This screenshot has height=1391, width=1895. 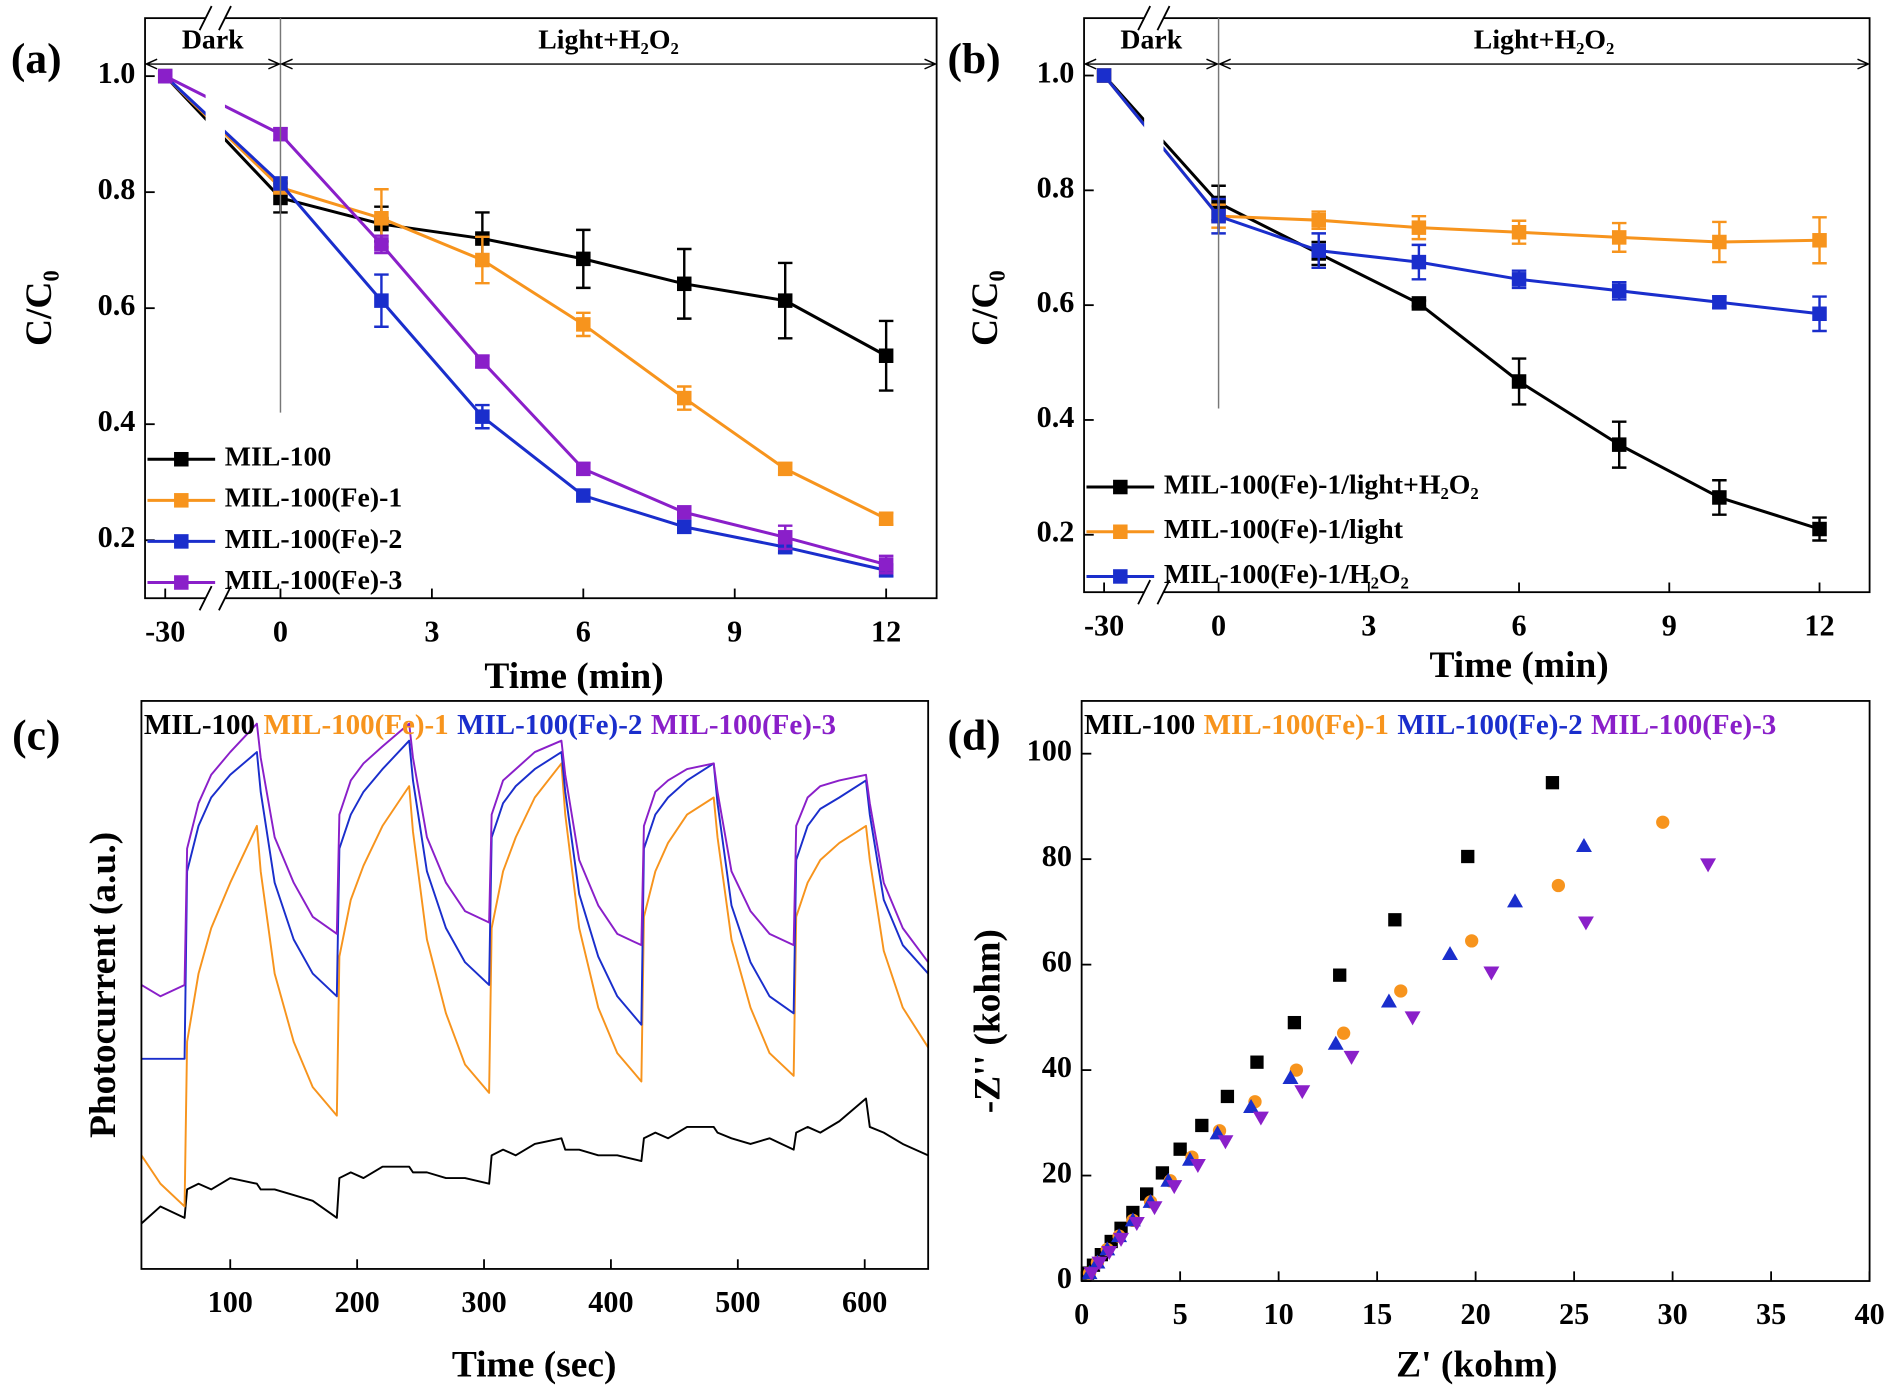 What do you see at coordinates (737, 1302) in the screenshot?
I see `x-tick-label: 500` at bounding box center [737, 1302].